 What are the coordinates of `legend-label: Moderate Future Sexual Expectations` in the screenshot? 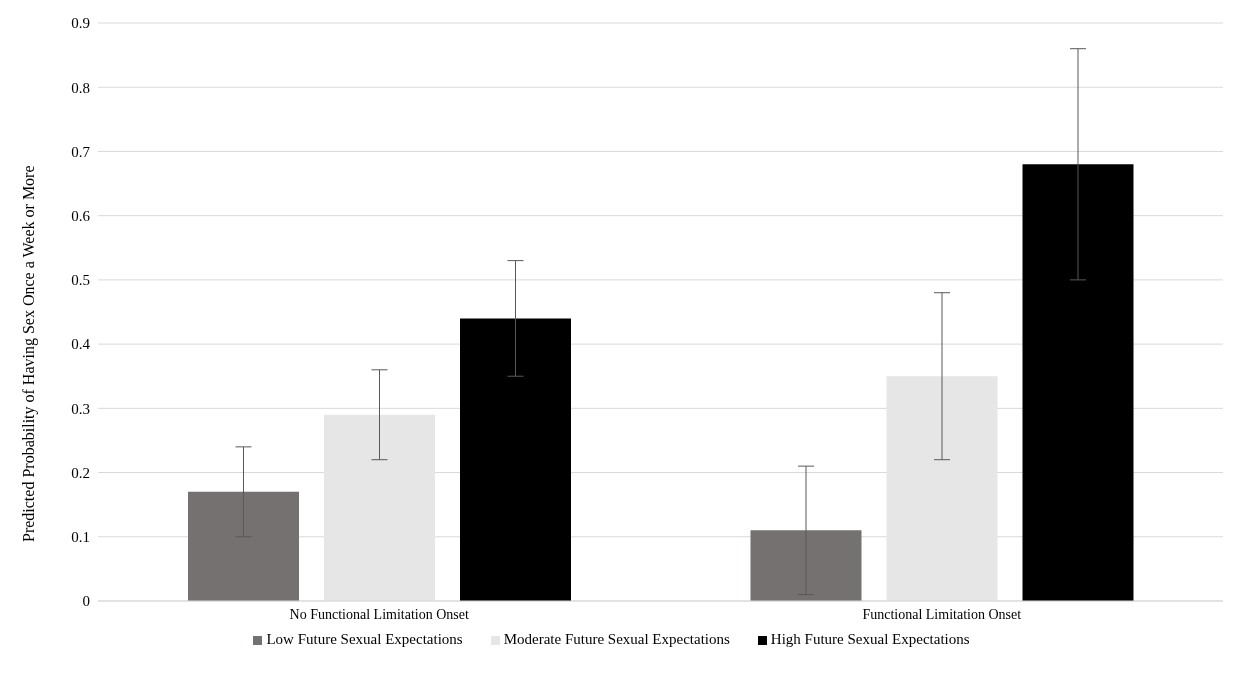 It's located at (616, 639).